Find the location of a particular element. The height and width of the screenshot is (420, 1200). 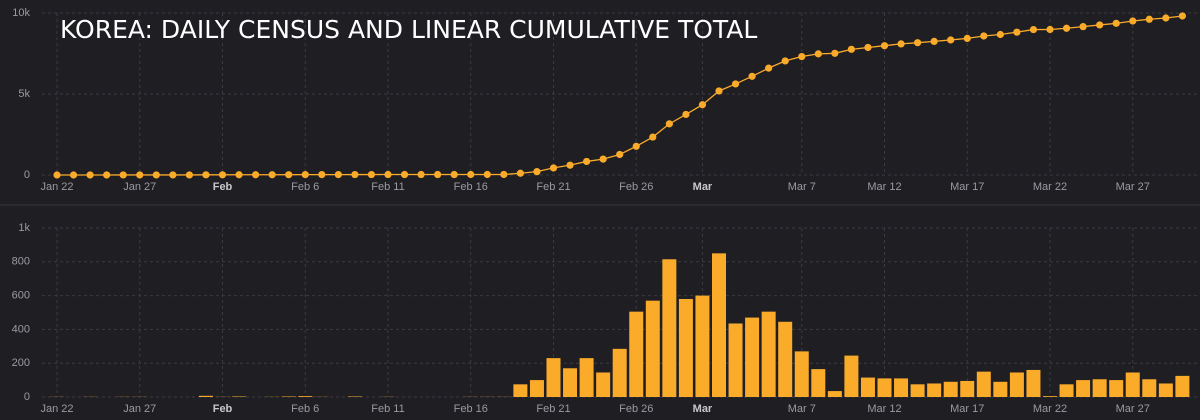

x-tick-label: Feb is located at coordinates (223, 409).